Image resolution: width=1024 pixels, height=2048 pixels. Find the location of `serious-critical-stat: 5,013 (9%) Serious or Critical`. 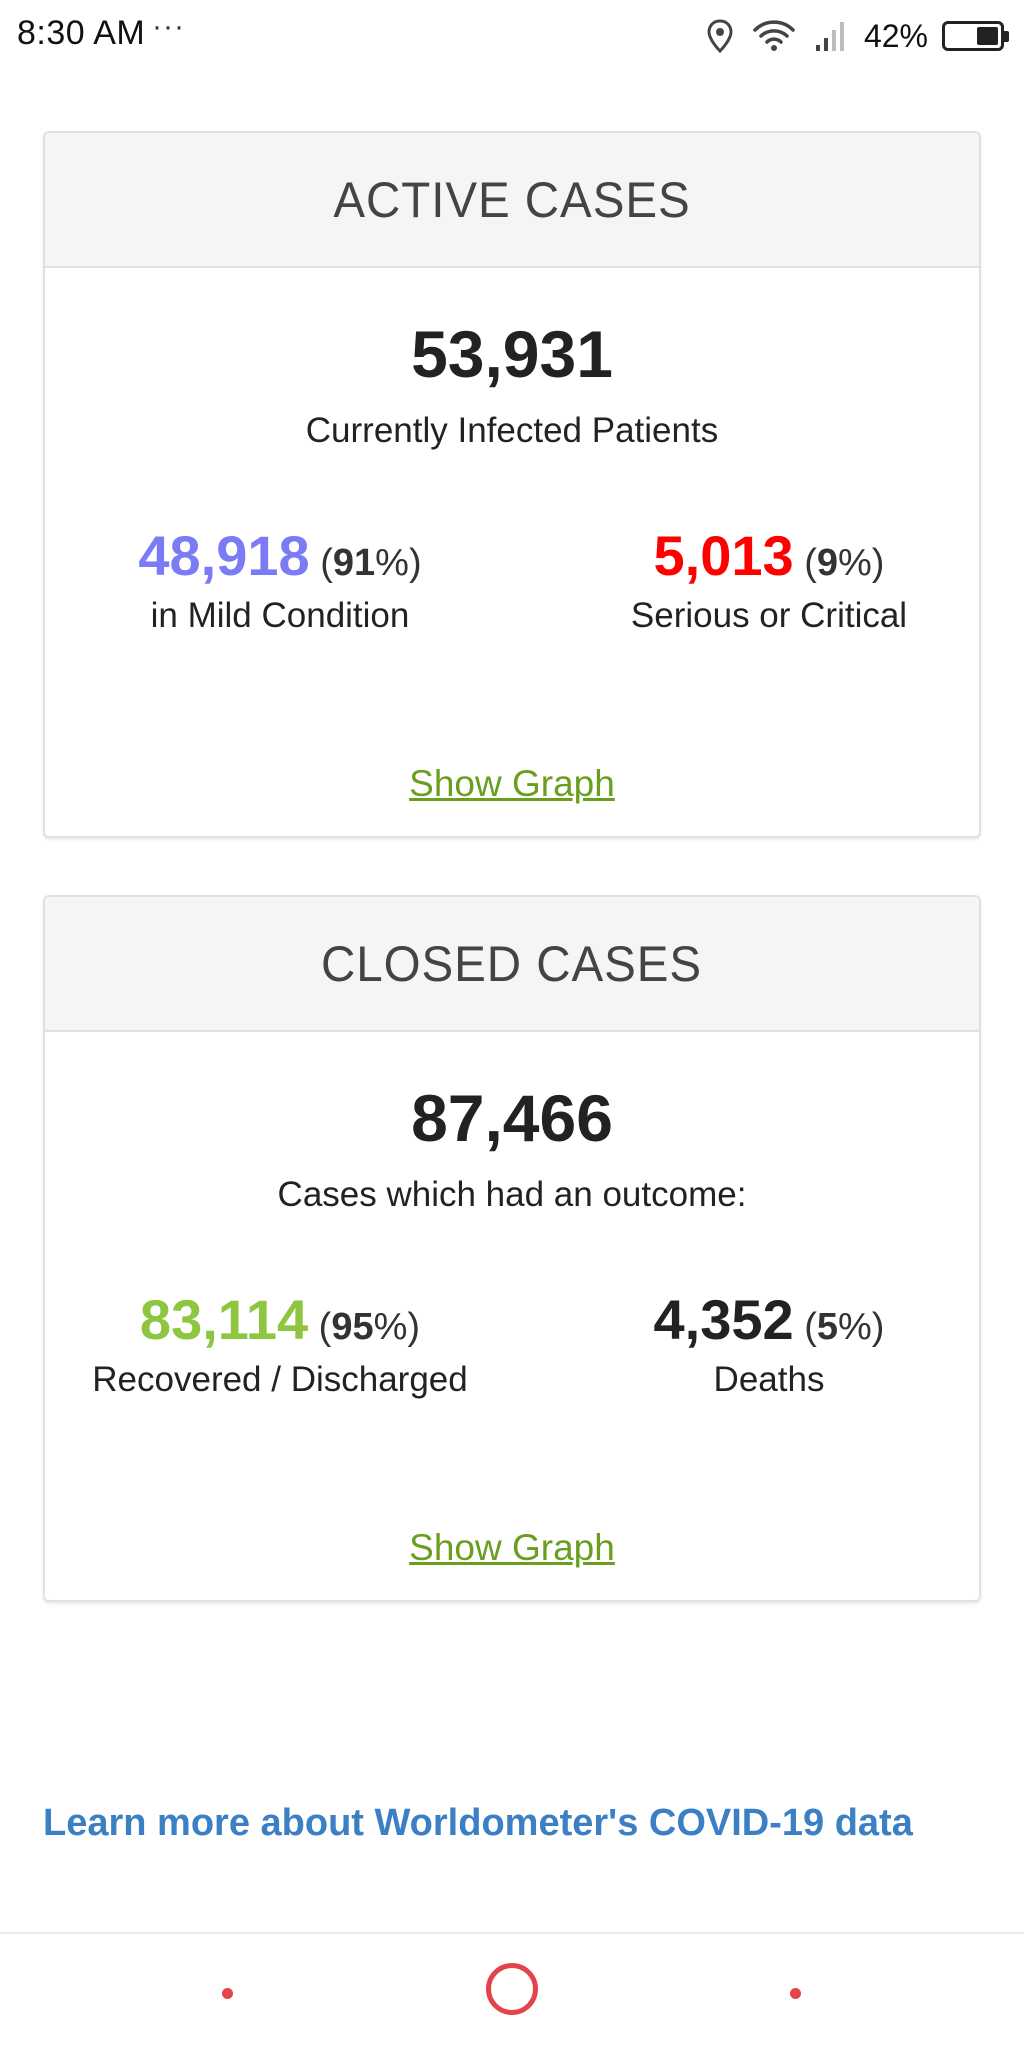

serious-critical-stat: 5,013 (9%) Serious or Critical is located at coordinates (769, 579).